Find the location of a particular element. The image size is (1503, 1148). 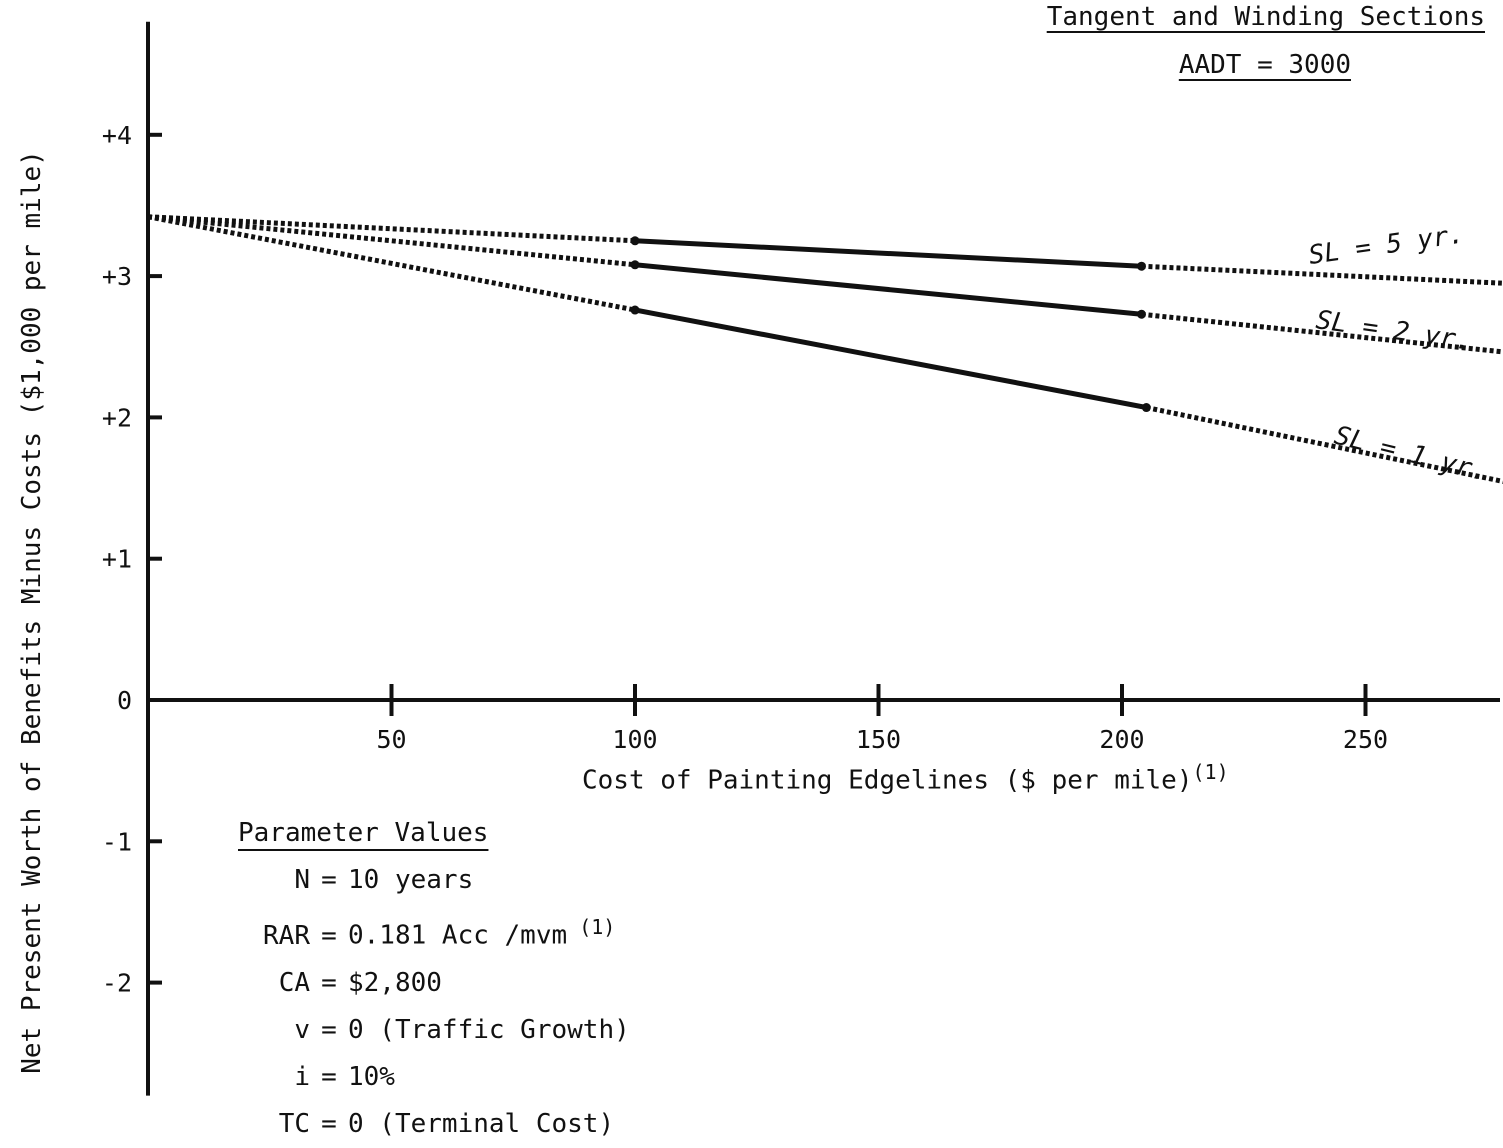

parameter-row: v = 0 (Traffic Growth) is located at coordinates (434, 1030).